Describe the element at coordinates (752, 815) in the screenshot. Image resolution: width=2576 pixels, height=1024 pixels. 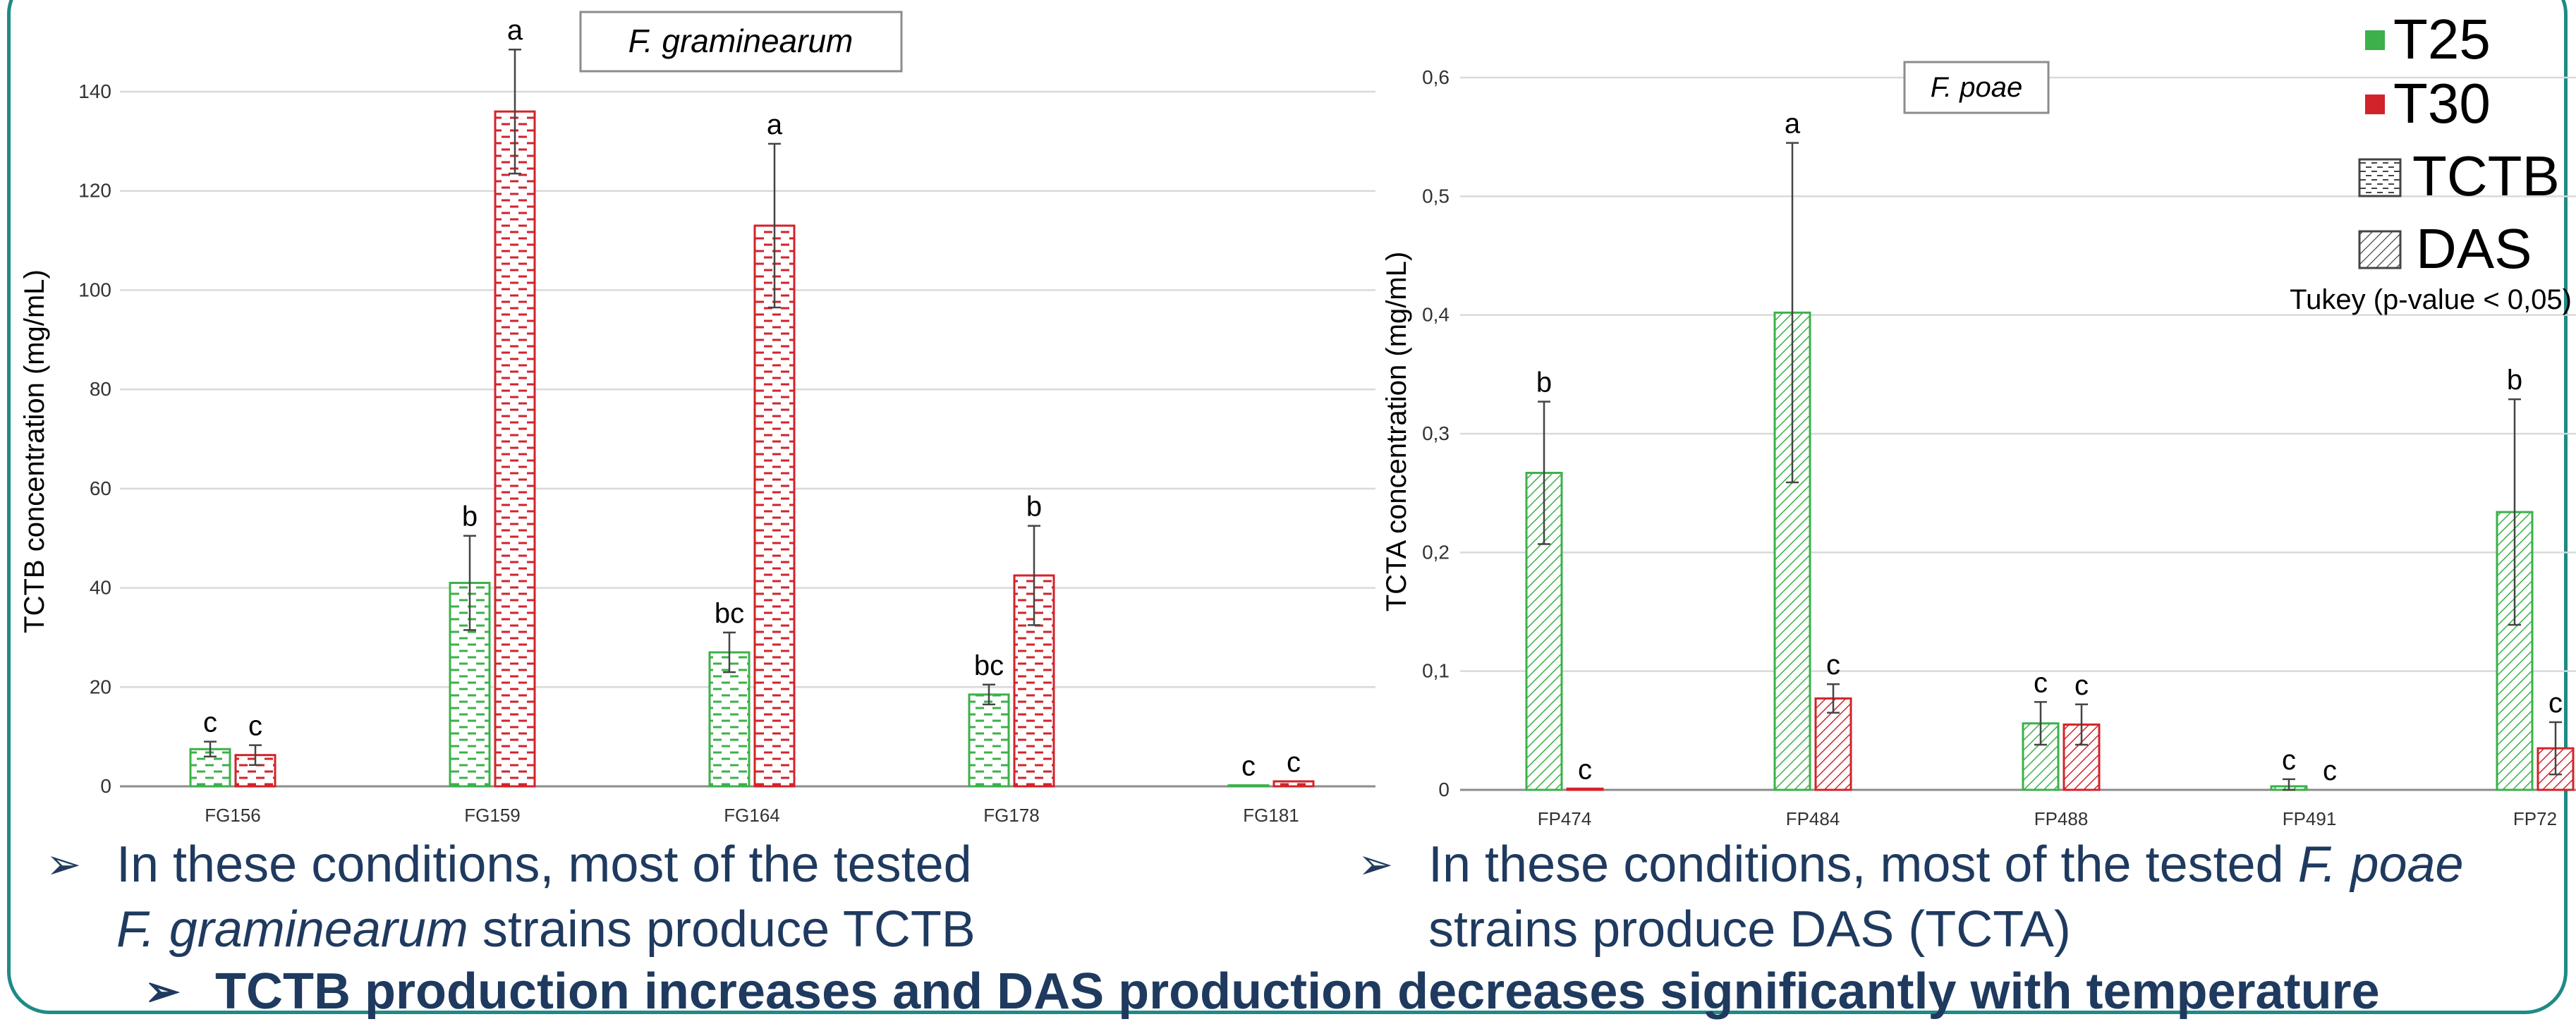
I see `x-tick-label: FG164` at that location.